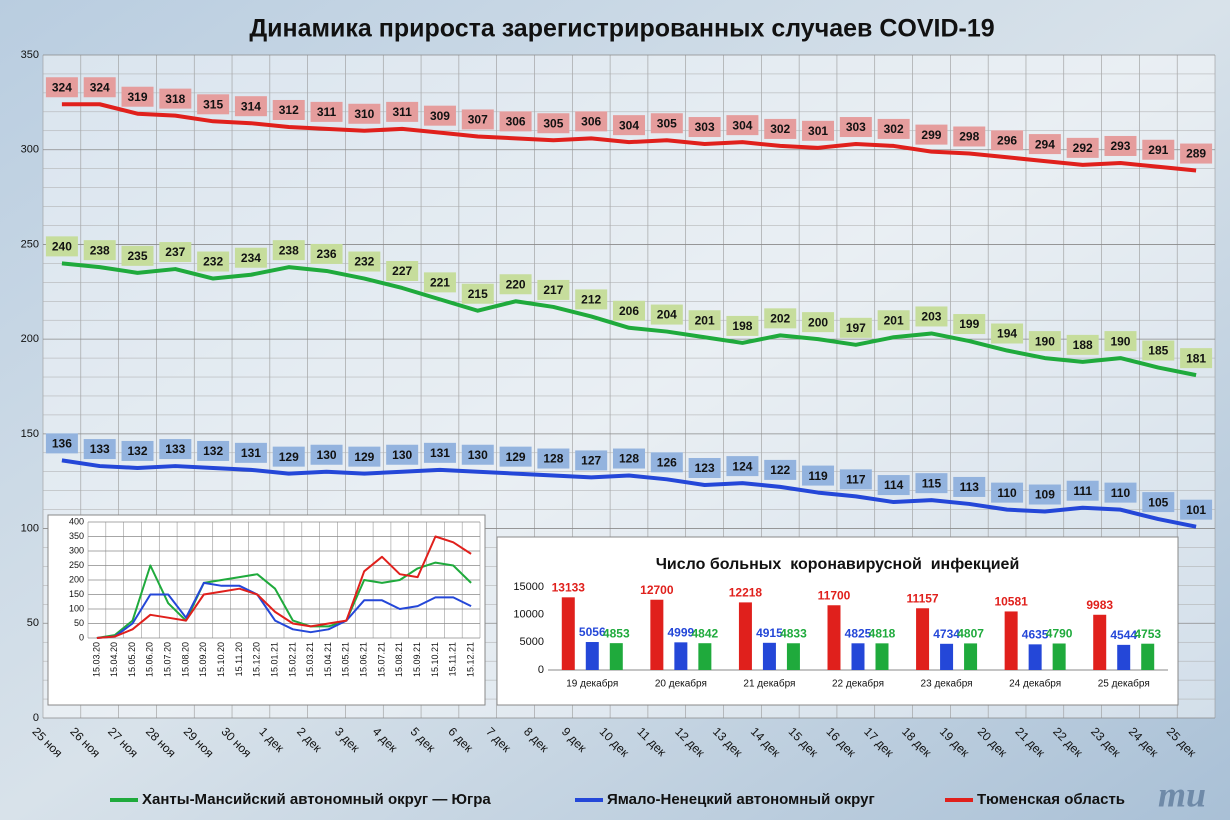 The image size is (1230, 820). Describe the element at coordinates (705, 468) in the screenshot. I see `data-label: 123` at that location.